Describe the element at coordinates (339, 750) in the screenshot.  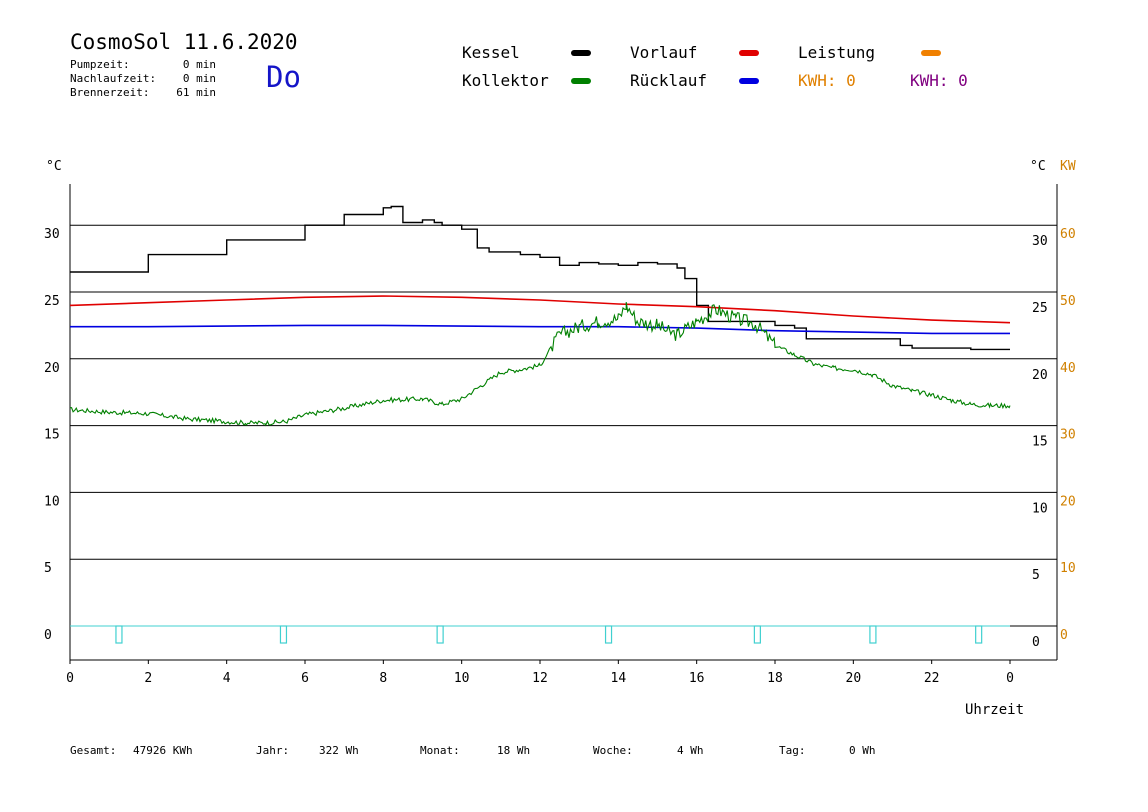
I see `jahr-value: 322 Wh` at that location.